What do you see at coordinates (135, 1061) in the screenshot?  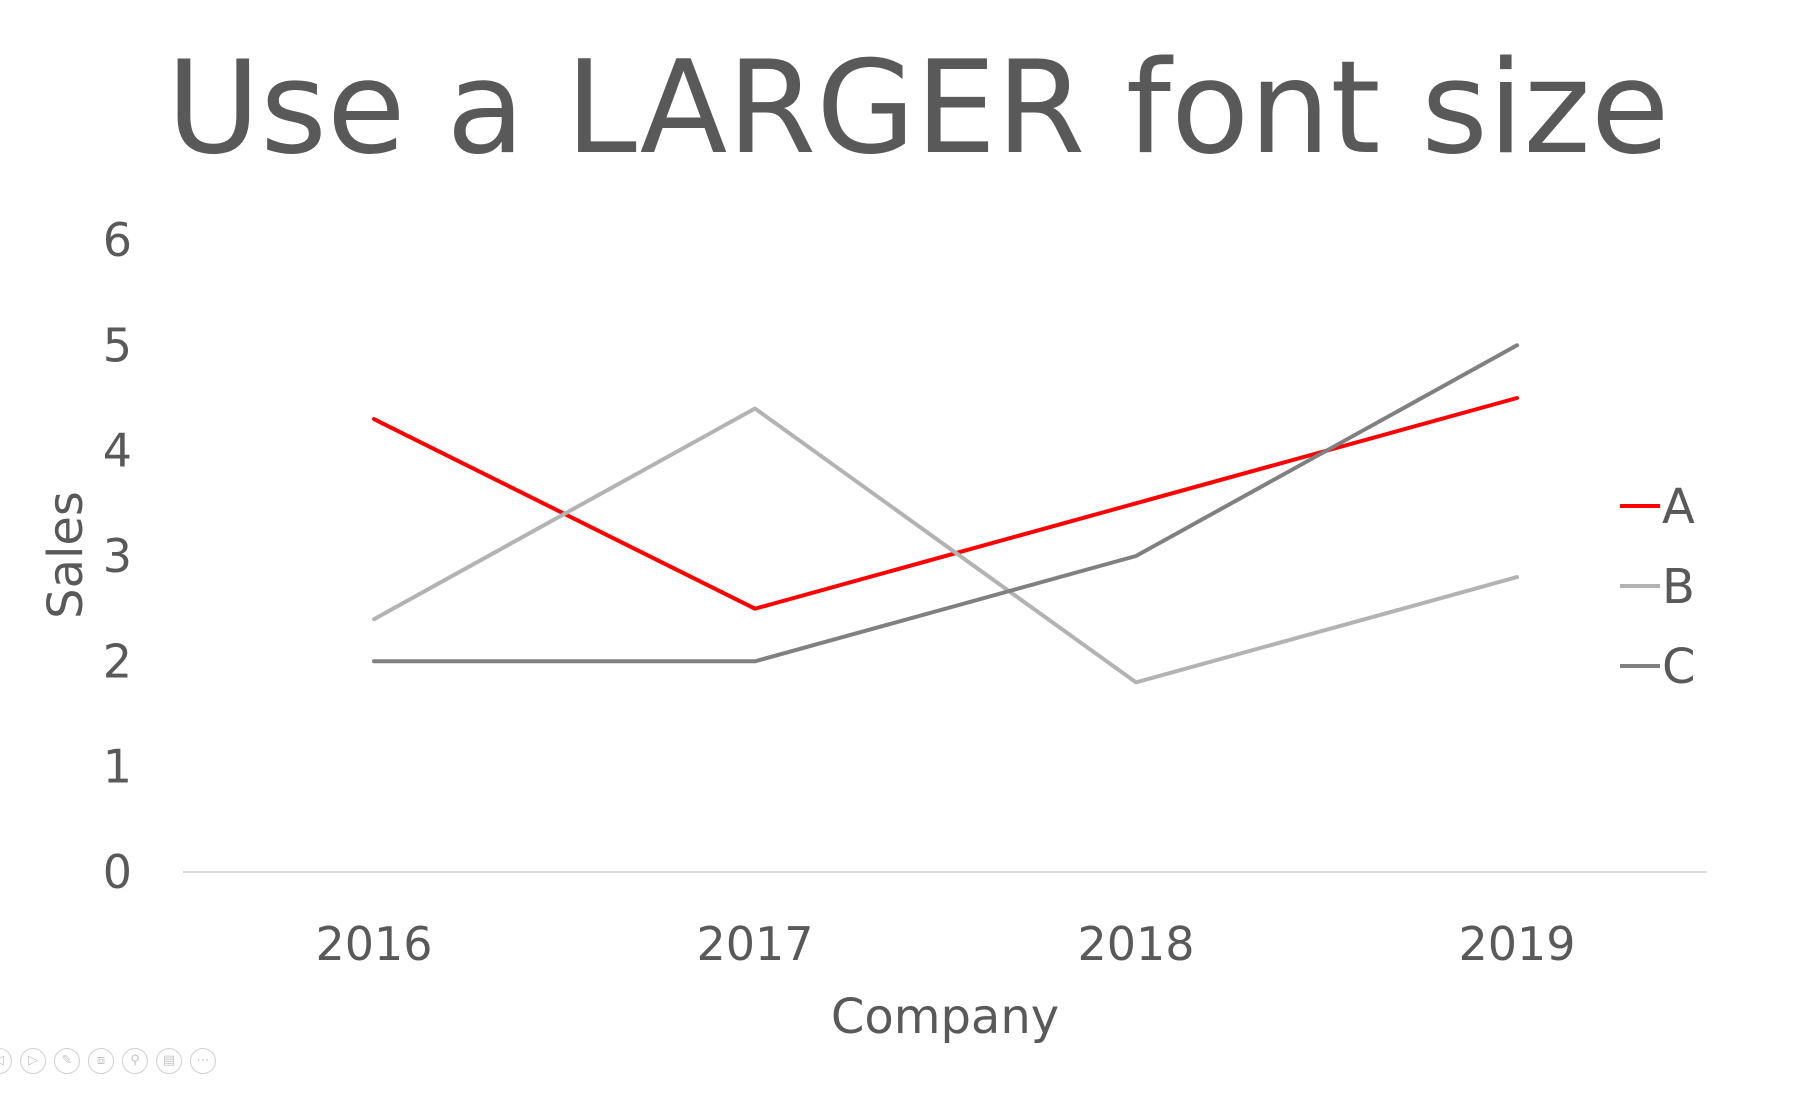 I see `zoom-icon: ⚲` at bounding box center [135, 1061].